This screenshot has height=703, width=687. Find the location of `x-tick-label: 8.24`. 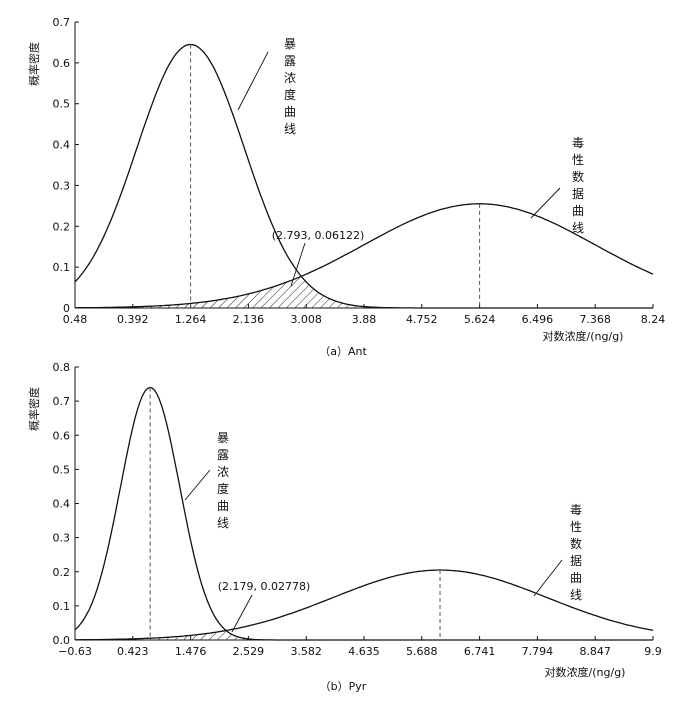

x-tick-label: 8.24 is located at coordinates (653, 319).